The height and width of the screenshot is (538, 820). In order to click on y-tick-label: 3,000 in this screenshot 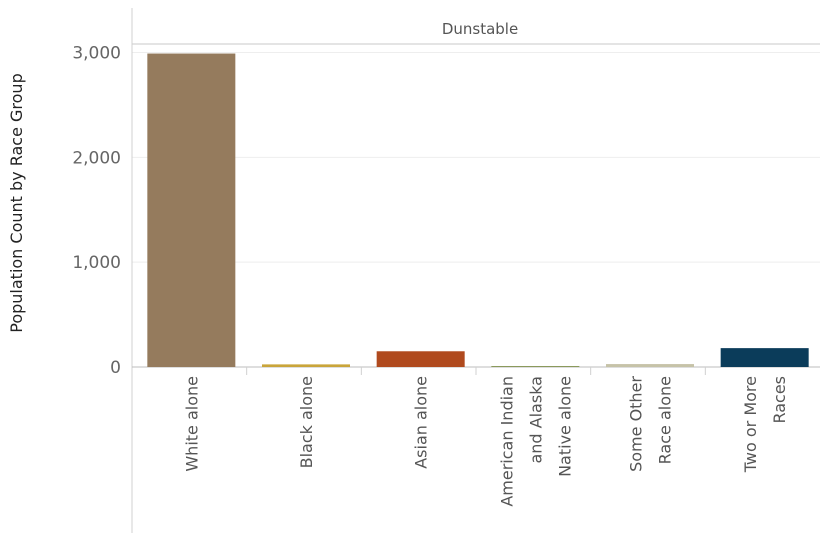, I will do `click(96, 53)`.